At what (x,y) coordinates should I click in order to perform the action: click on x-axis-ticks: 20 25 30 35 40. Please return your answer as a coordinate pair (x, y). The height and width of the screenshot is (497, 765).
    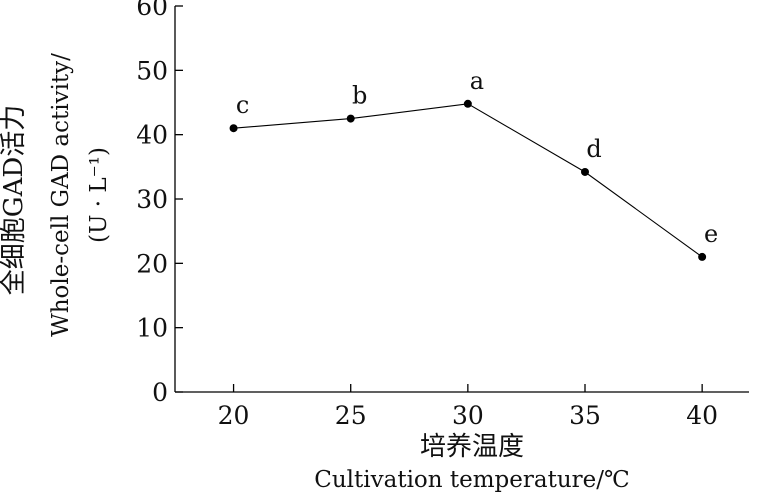
    Looking at the image, I should click on (468, 407).